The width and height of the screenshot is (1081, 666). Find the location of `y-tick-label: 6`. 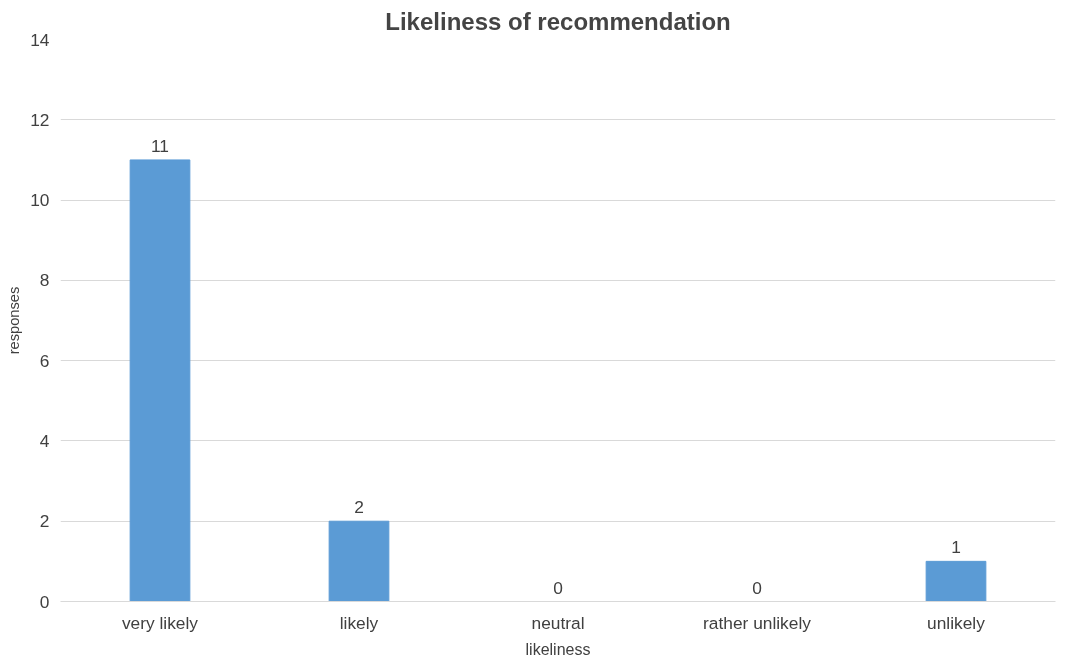

y-tick-label: 6 is located at coordinates (44, 360).